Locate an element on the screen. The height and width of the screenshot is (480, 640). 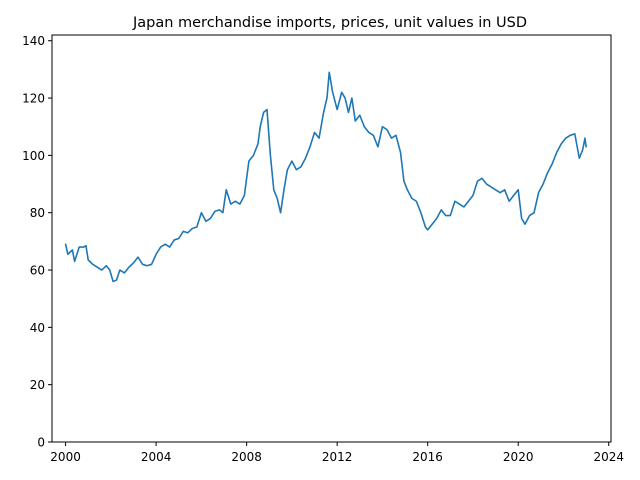
x-tick-label: 2012 is located at coordinates (337, 457).